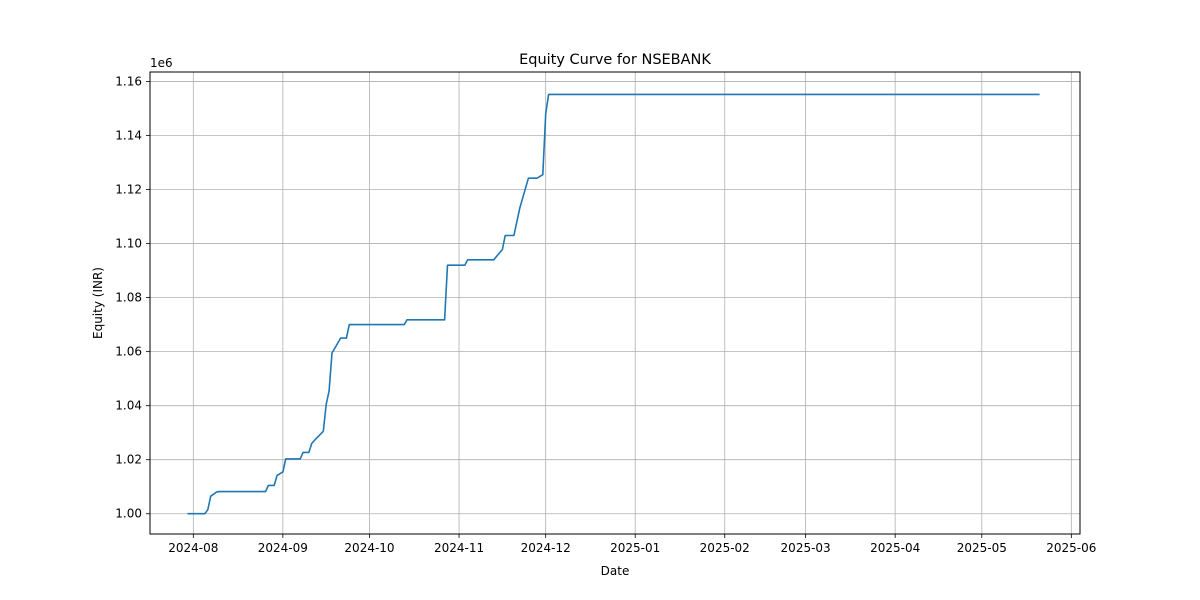 Image resolution: width=1200 pixels, height=600 pixels. Describe the element at coordinates (128, 135) in the screenshot. I see `y-tick-label: 1.14` at that location.